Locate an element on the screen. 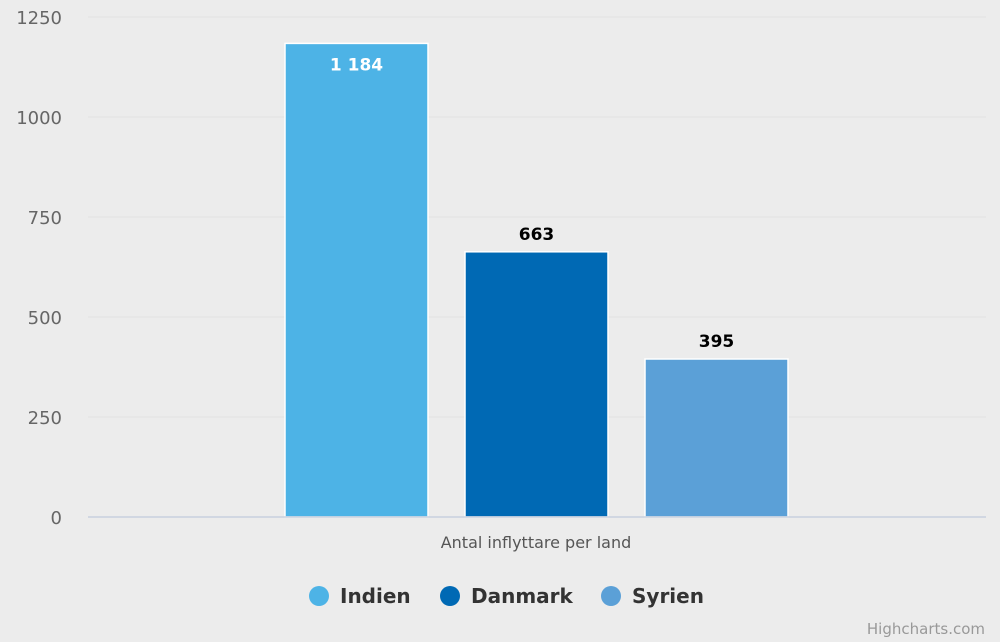  bar-syrien is located at coordinates (716, 438).